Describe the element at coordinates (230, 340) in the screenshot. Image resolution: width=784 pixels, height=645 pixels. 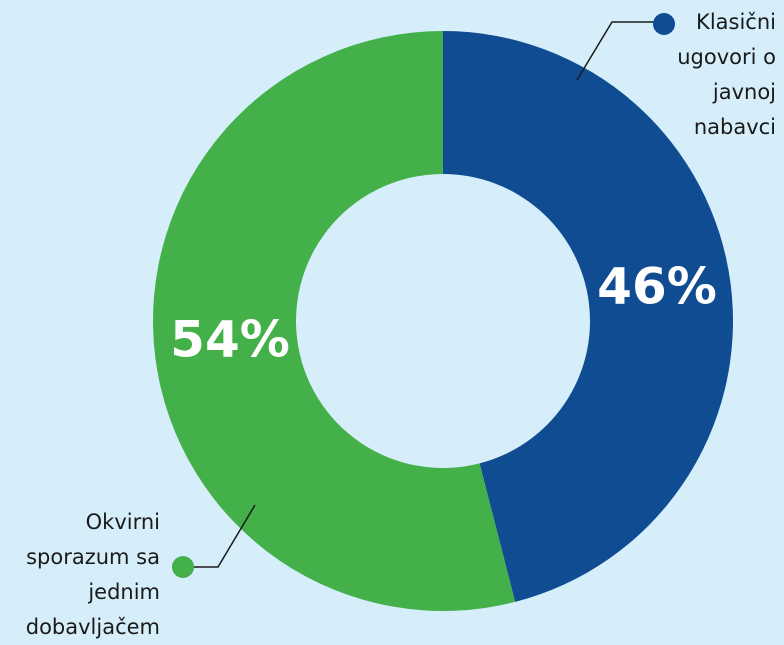
I see `value-label: 54%` at that location.